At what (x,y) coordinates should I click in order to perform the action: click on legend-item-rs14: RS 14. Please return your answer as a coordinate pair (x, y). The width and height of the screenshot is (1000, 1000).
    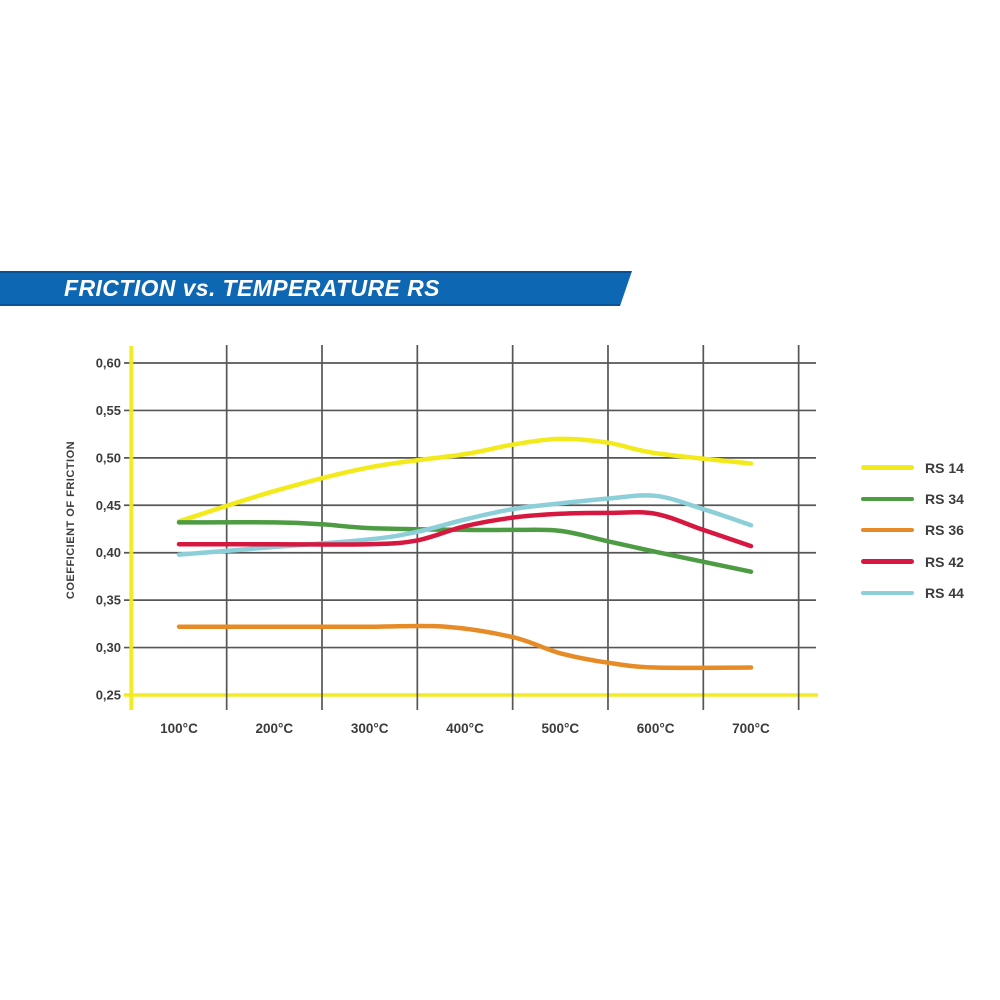
    Looking at the image, I should click on (912, 467).